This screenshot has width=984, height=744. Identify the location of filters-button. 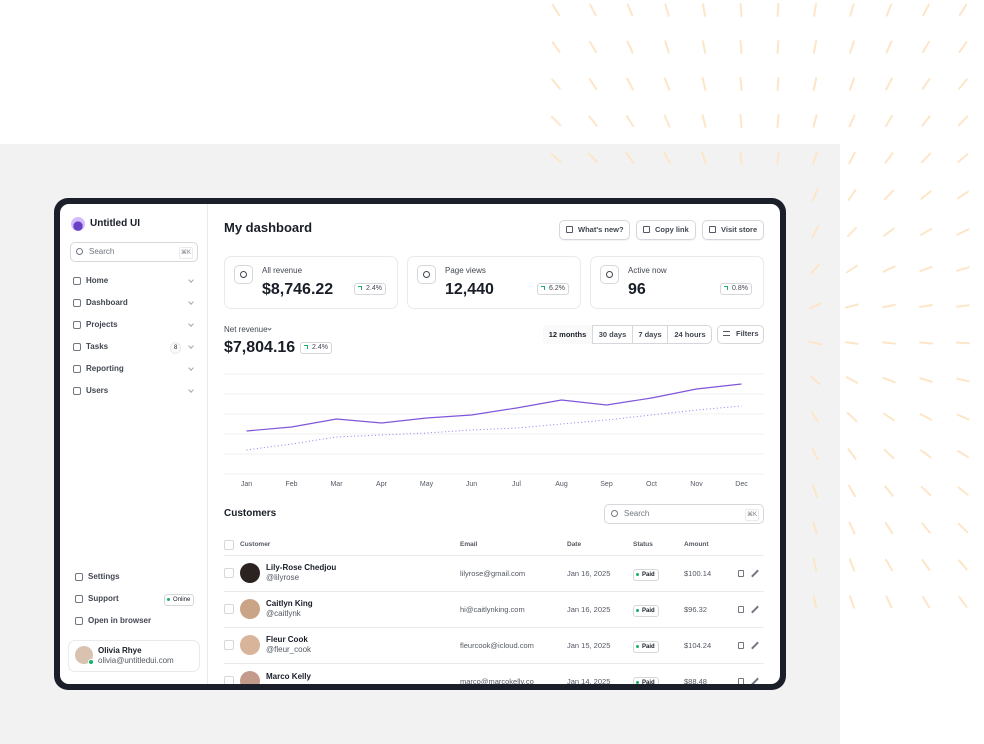
(740, 334).